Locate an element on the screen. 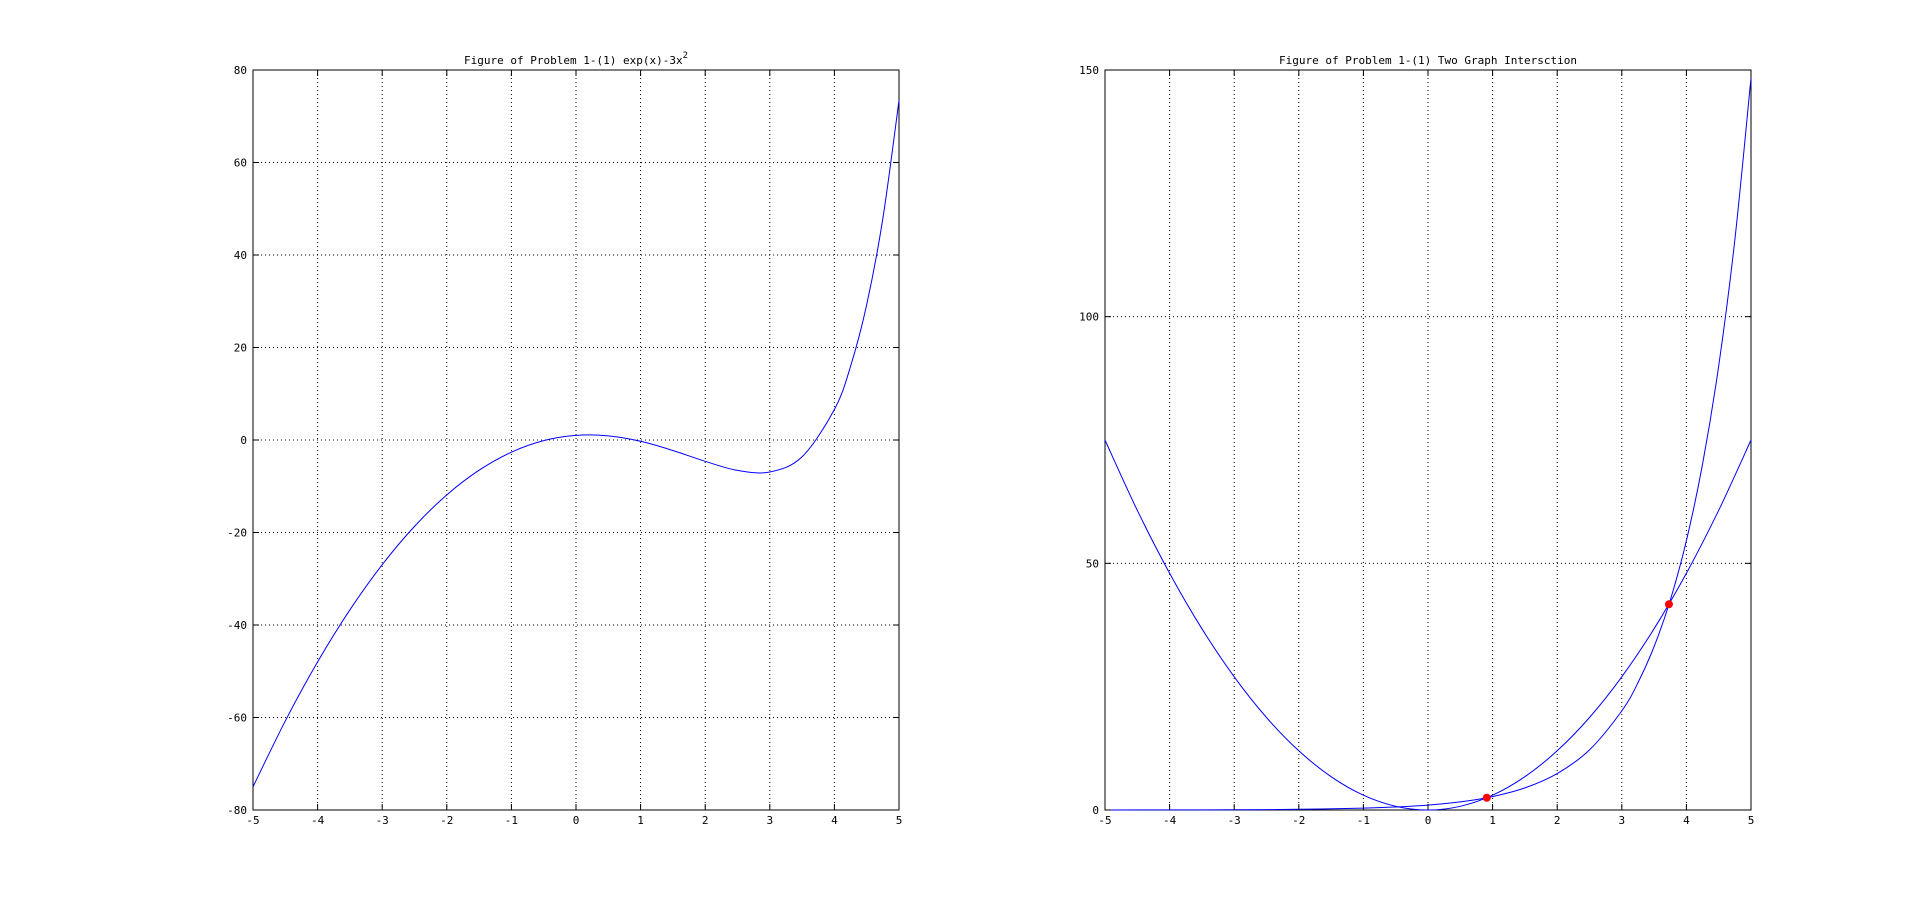  plot-left-ytick-label: -20 is located at coordinates (237, 533).